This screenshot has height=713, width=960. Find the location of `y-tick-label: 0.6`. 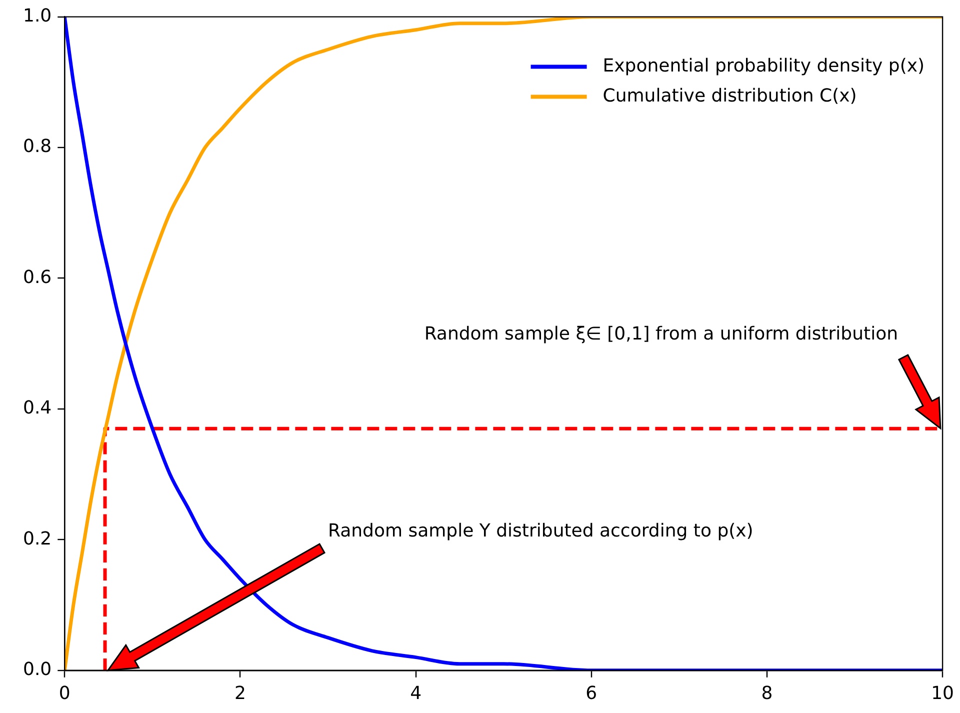

y-tick-label: 0.6 is located at coordinates (37, 277).